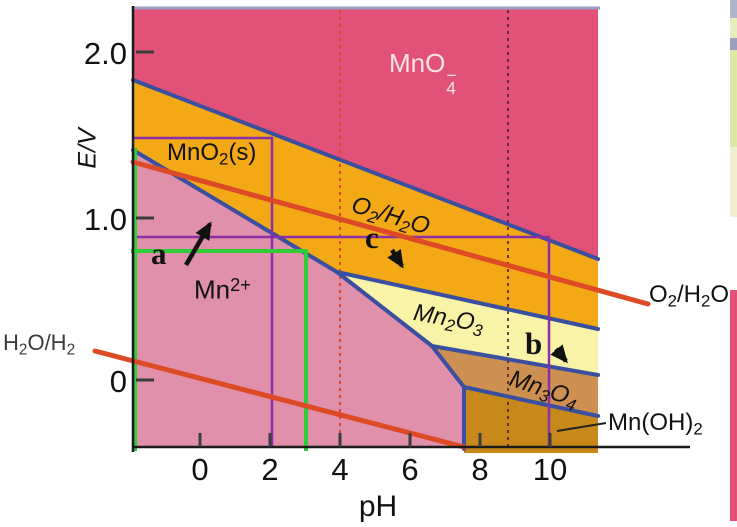 The image size is (737, 527). What do you see at coordinates (212, 154) in the screenshot?
I see `region-label-mno2: MnO2(s)` at bounding box center [212, 154].